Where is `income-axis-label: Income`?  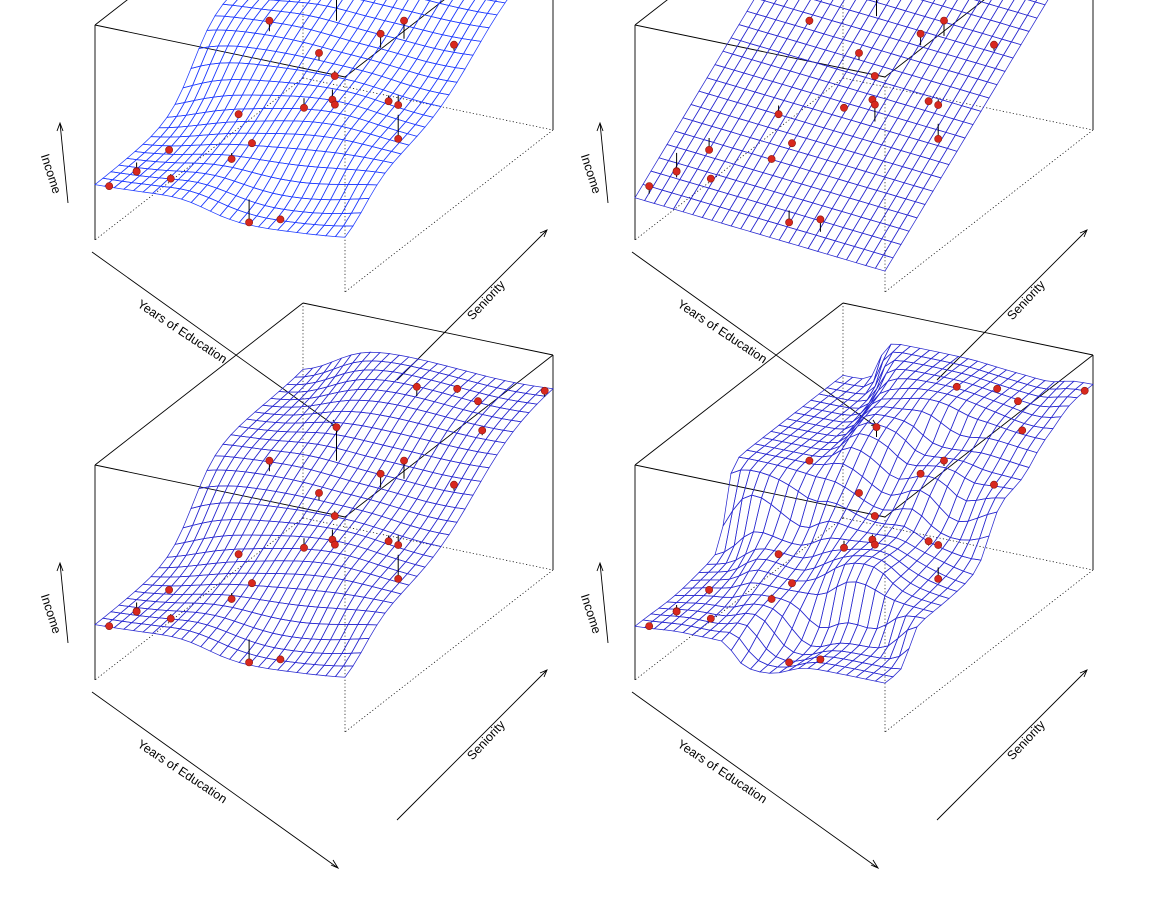
income-axis-label: Income is located at coordinates (51, 613).